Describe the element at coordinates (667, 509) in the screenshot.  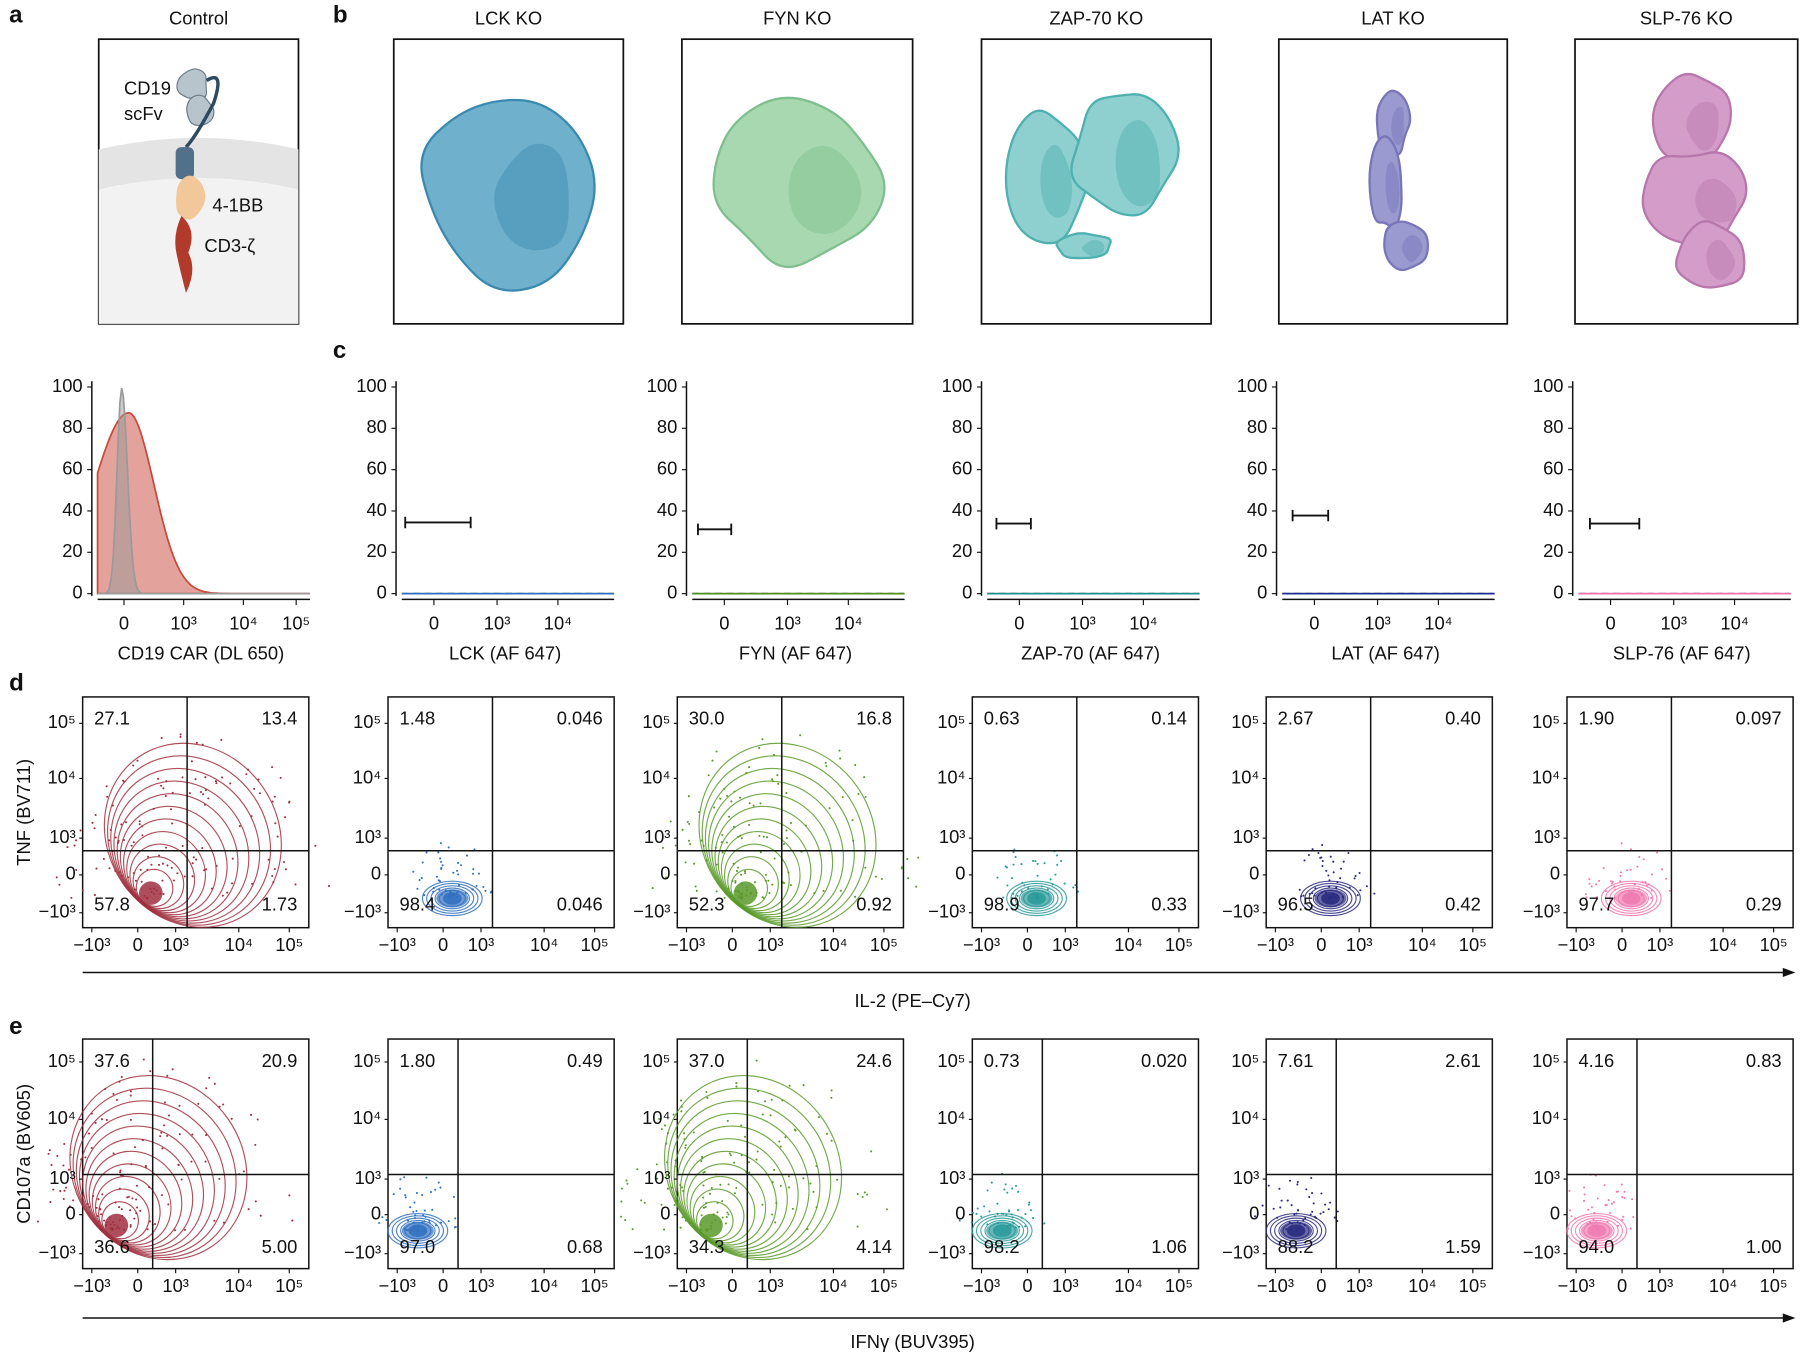
I see `y-tick-label: 40` at that location.